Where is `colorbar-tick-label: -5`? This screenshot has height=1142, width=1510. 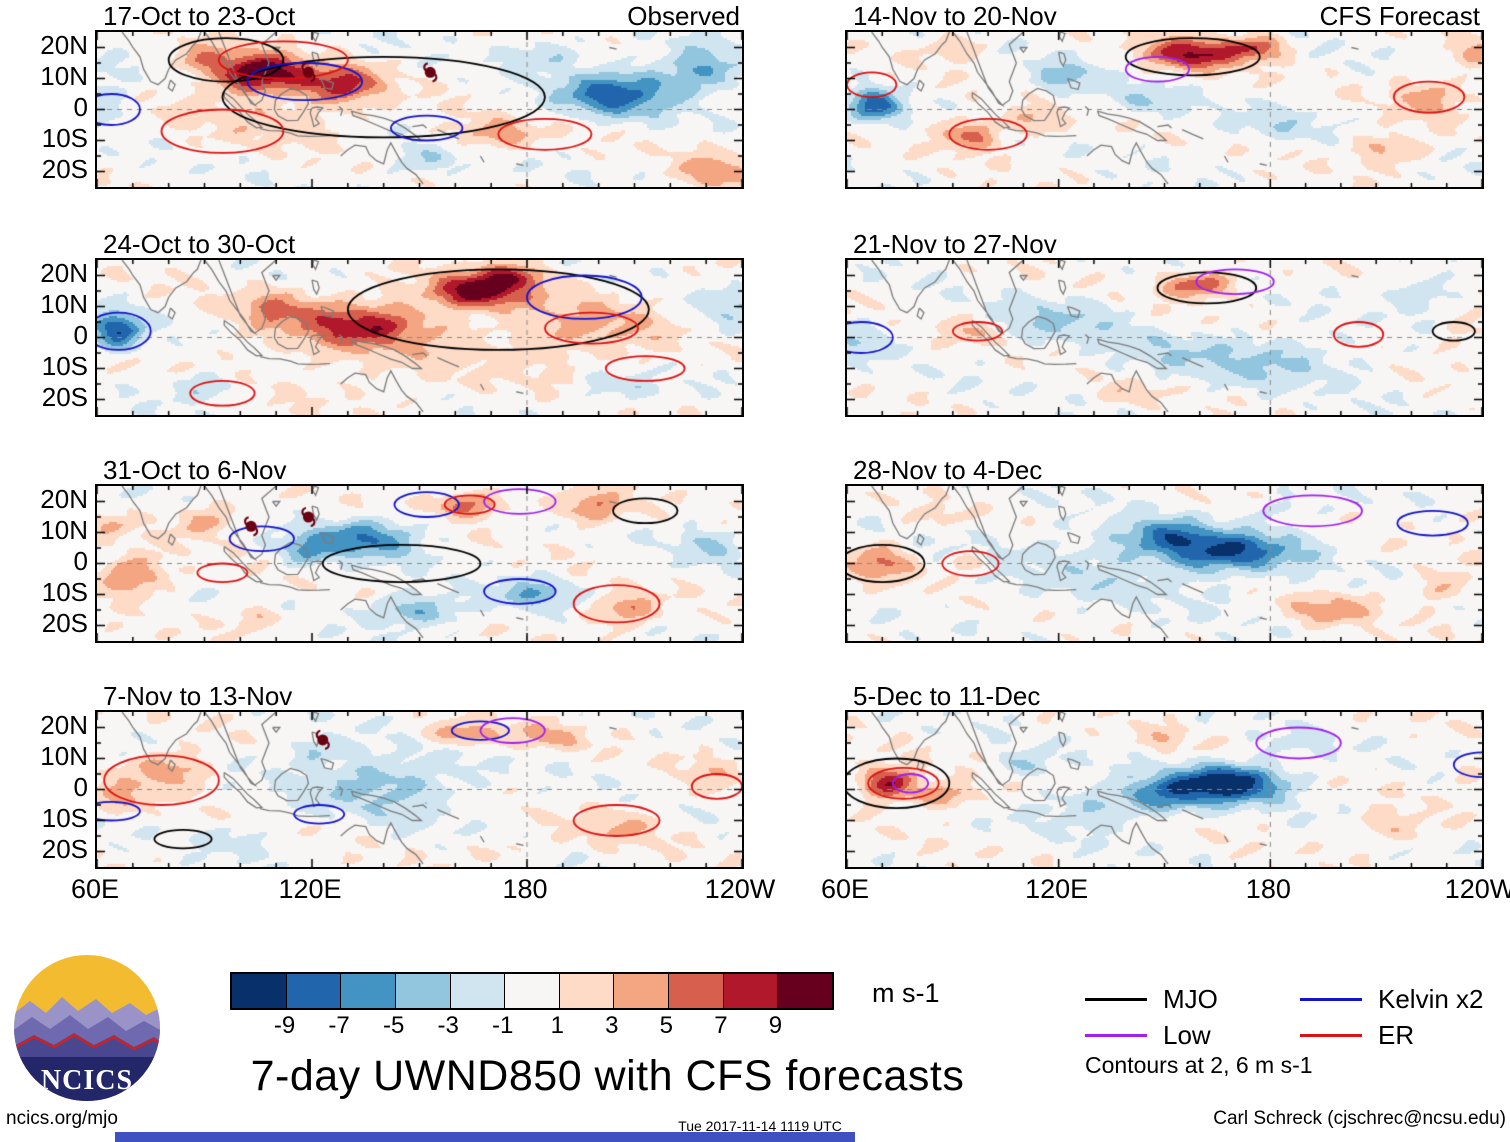 colorbar-tick-label: -5 is located at coordinates (393, 1025).